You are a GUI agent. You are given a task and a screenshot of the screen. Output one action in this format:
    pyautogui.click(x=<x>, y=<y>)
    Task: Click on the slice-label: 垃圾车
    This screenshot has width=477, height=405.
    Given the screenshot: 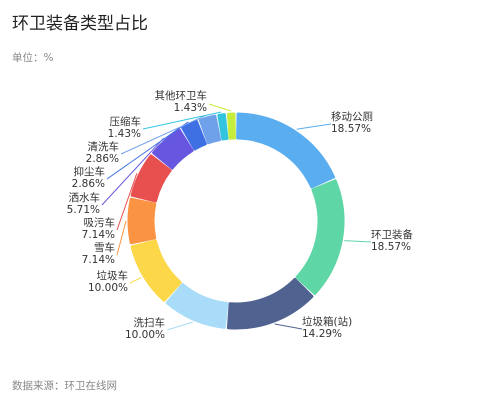 What is the action you would take?
    pyautogui.click(x=113, y=275)
    